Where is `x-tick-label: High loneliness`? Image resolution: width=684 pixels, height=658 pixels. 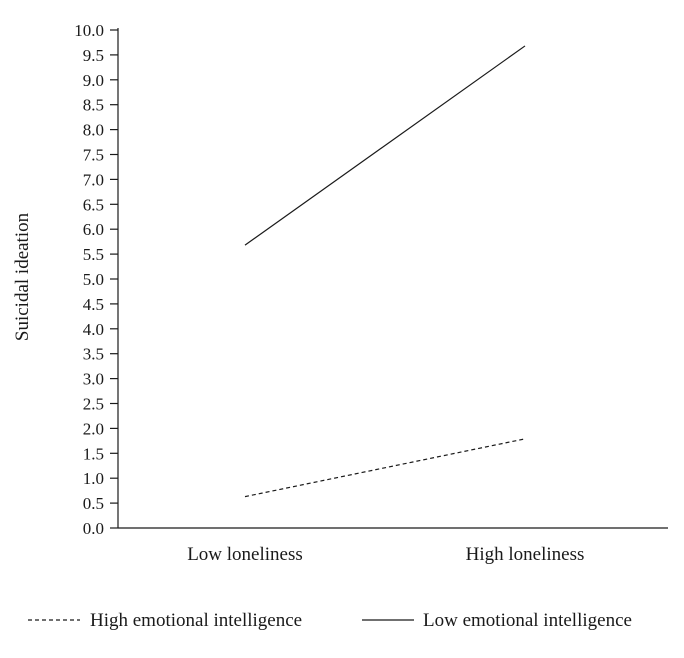
x-tick-label: High loneliness is located at coordinates (525, 554).